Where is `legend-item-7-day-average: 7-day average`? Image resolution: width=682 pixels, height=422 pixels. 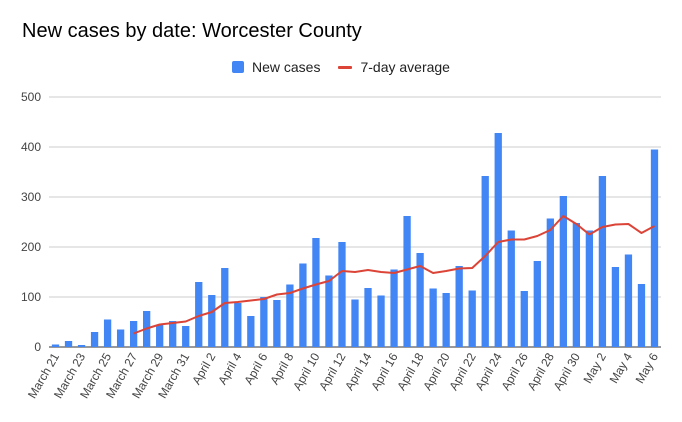
legend-item-7-day-average: 7-day average is located at coordinates (394, 67).